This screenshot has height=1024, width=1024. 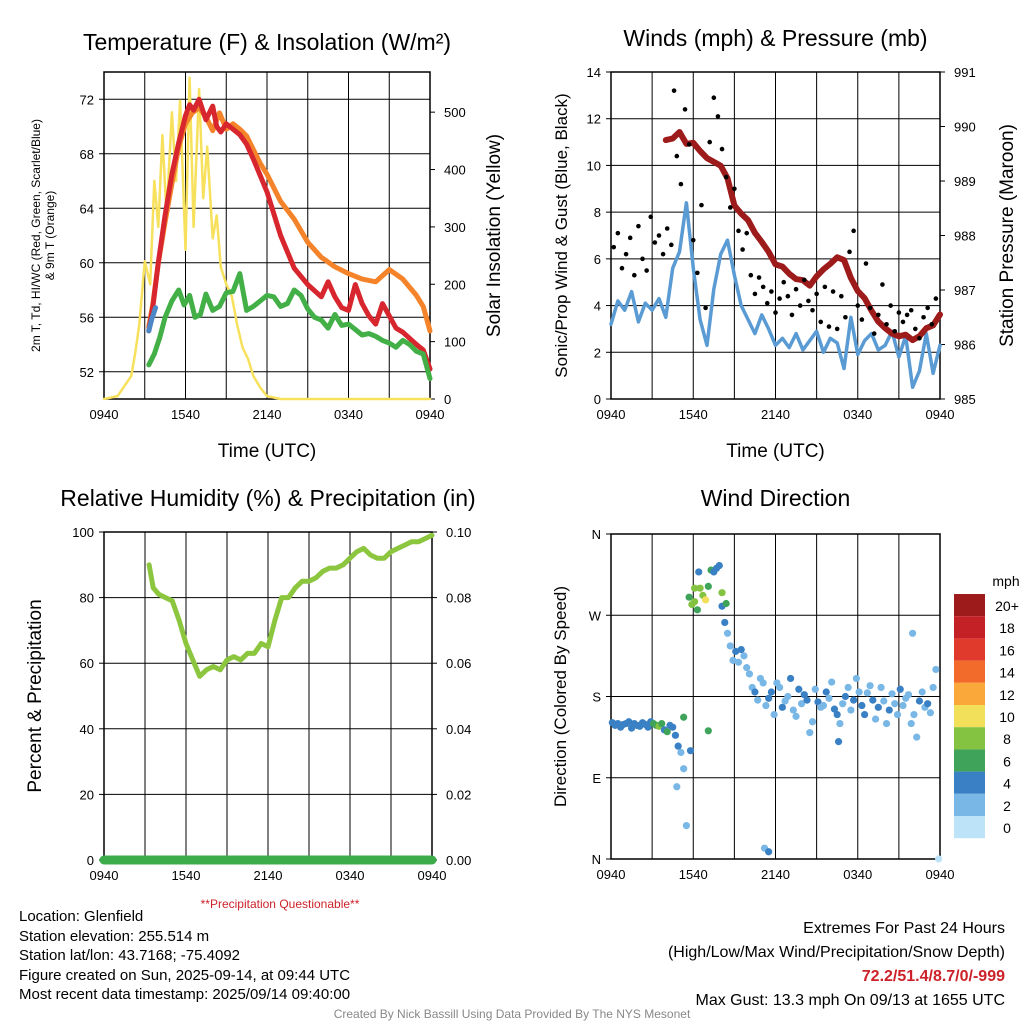 What do you see at coordinates (965, 181) in the screenshot?
I see `y2-tick-label: 989` at bounding box center [965, 181].